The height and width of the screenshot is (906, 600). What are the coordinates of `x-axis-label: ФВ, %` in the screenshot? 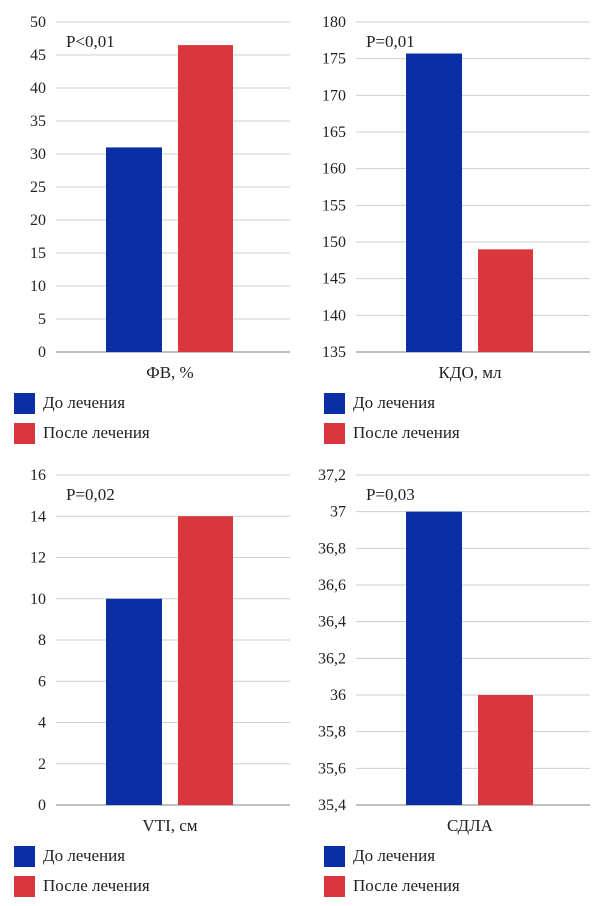 It's located at (169, 372).